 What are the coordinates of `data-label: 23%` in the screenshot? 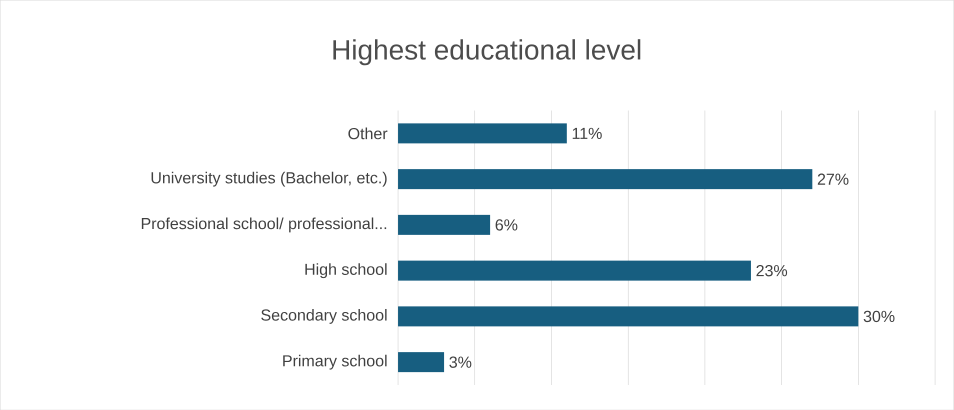 It's located at (772, 270).